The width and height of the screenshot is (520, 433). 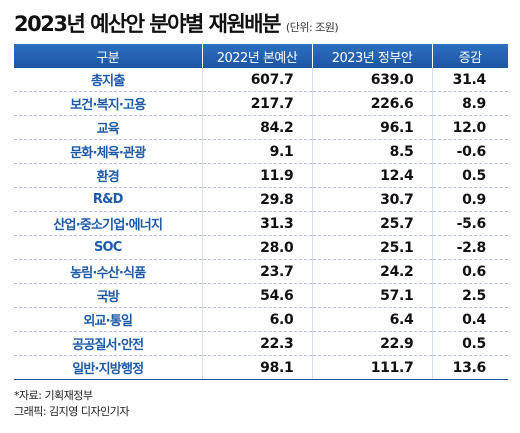 What do you see at coordinates (371, 151) in the screenshot?
I see `value-2023: 8.5` at bounding box center [371, 151].